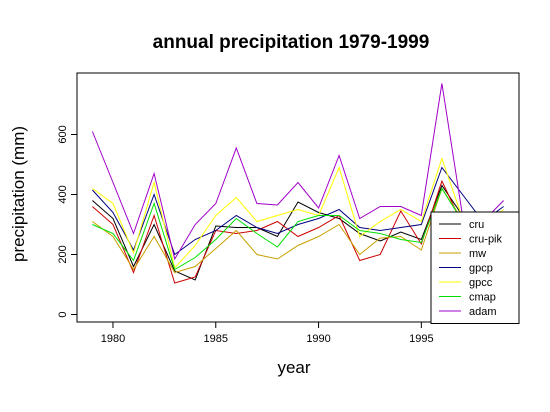 The image size is (550, 412). What do you see at coordinates (476, 225) in the screenshot?
I see `legend-label-cru: cru` at bounding box center [476, 225].